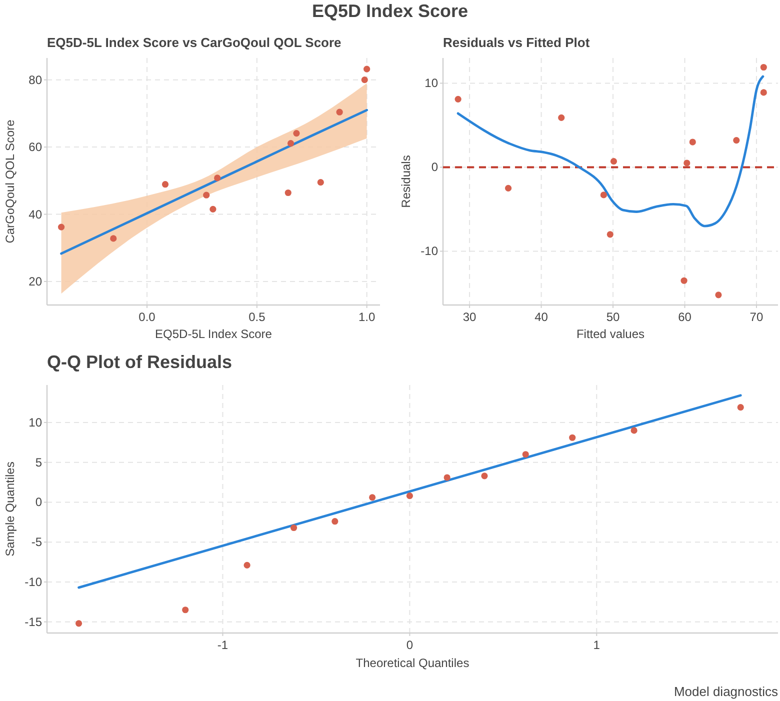 This screenshot has width=780, height=701. What do you see at coordinates (726, 691) in the screenshot?
I see `text: Model diagnostics` at bounding box center [726, 691].